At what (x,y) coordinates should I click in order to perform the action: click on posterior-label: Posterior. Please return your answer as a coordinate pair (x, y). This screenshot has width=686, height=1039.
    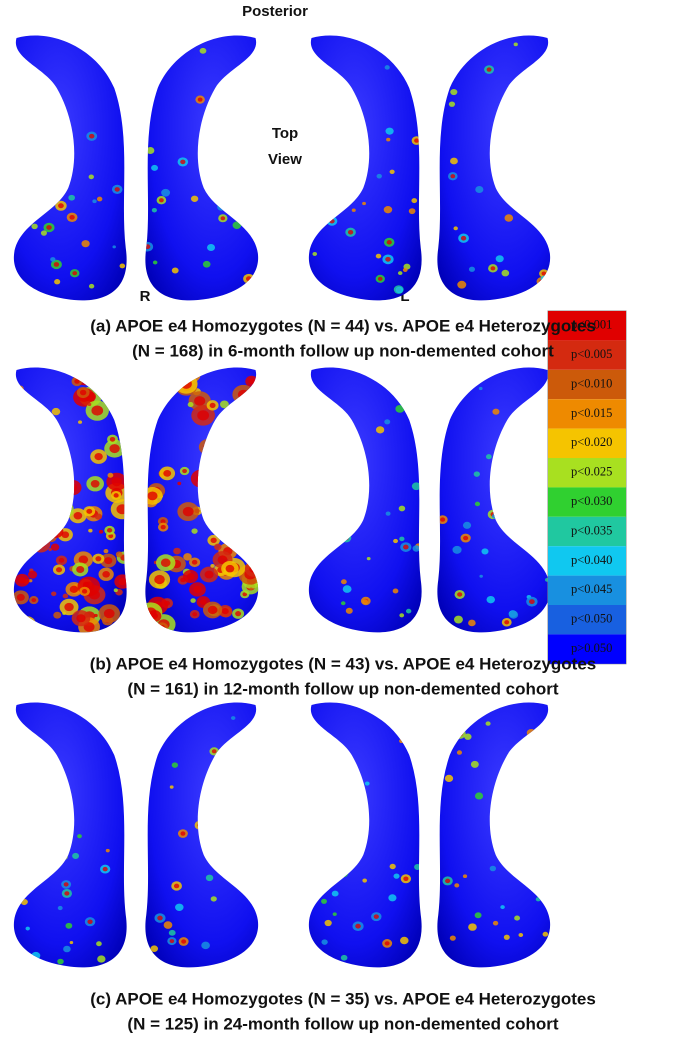
    Looking at the image, I should click on (275, 11).